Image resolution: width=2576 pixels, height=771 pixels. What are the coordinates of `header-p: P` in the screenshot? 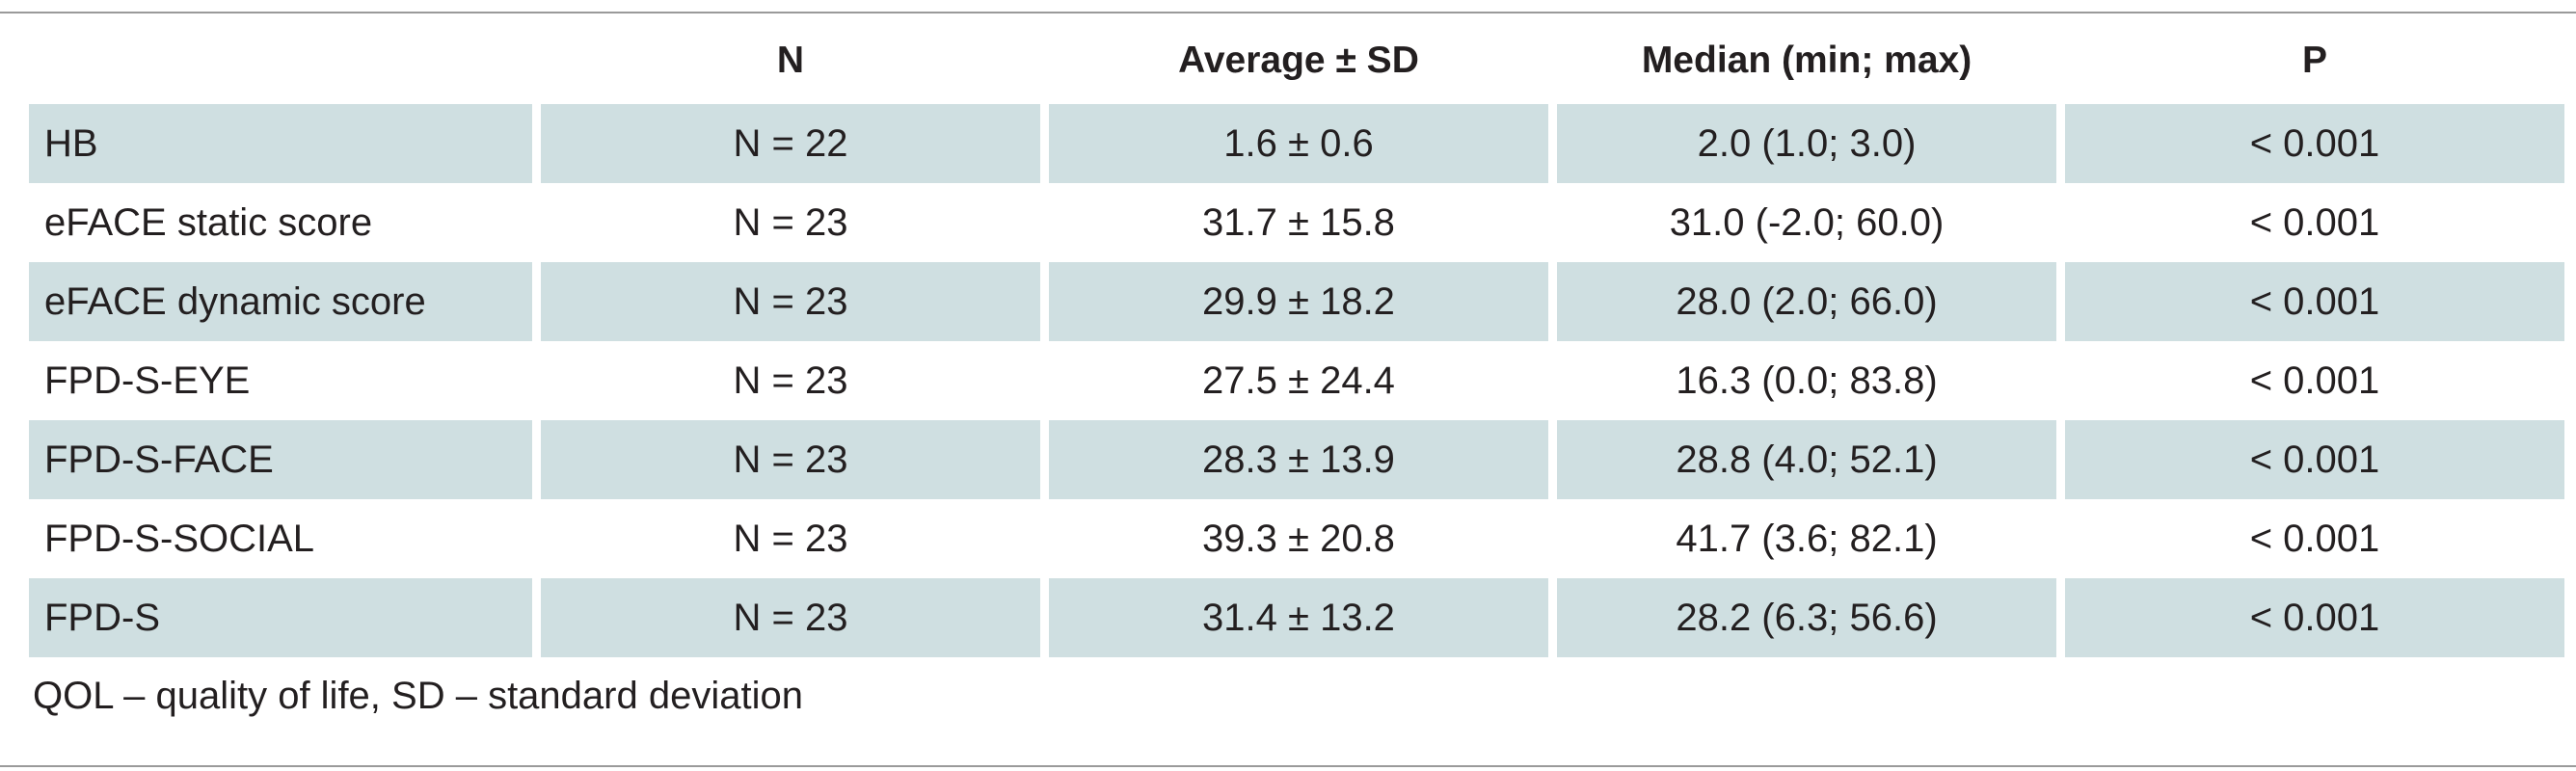 It's located at (2314, 61).